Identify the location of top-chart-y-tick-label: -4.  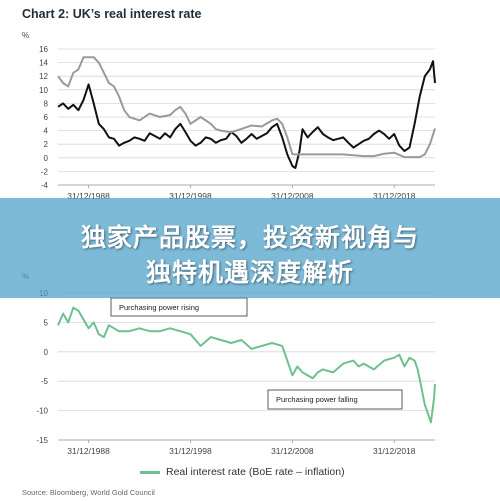
(45, 185).